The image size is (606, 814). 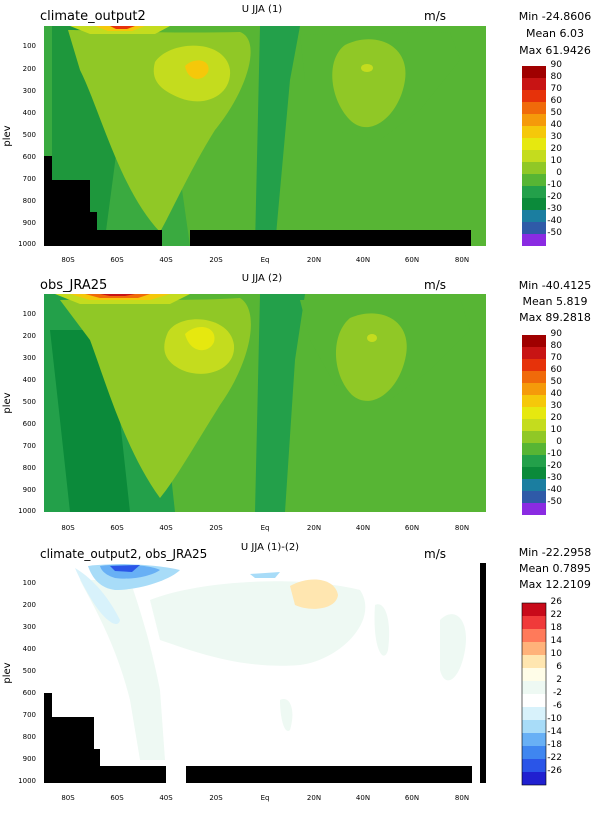 I want to click on colorbar-label: 2, so click(x=559, y=680).